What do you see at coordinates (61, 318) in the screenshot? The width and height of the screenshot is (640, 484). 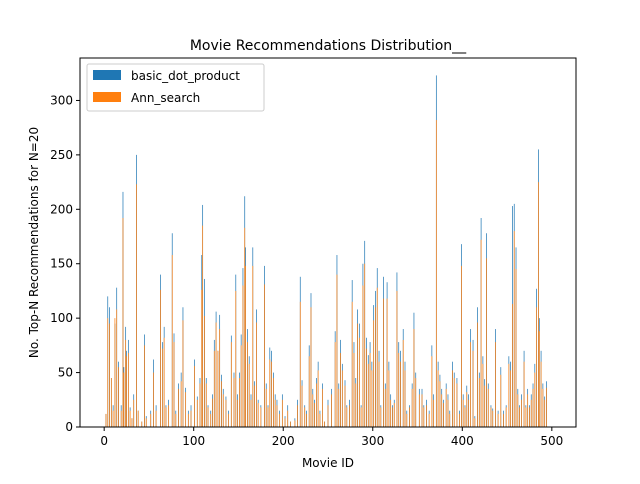 I see `y-tick-label: 100` at bounding box center [61, 318].